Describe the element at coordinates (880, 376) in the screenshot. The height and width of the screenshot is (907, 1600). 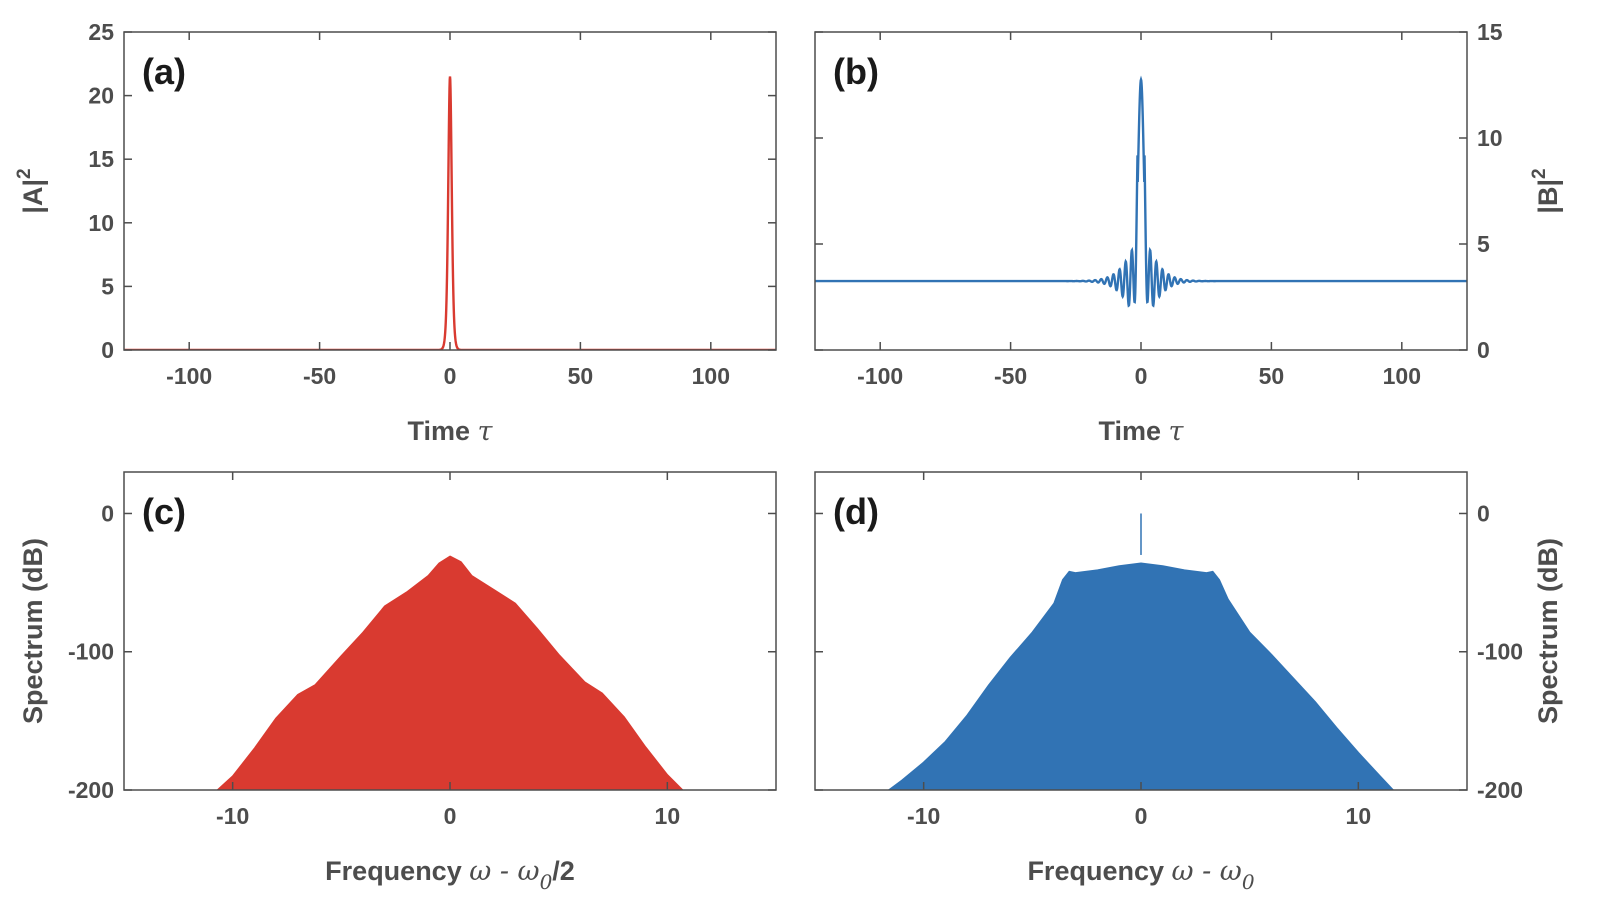
I see `x-tick-label-b: -100` at that location.